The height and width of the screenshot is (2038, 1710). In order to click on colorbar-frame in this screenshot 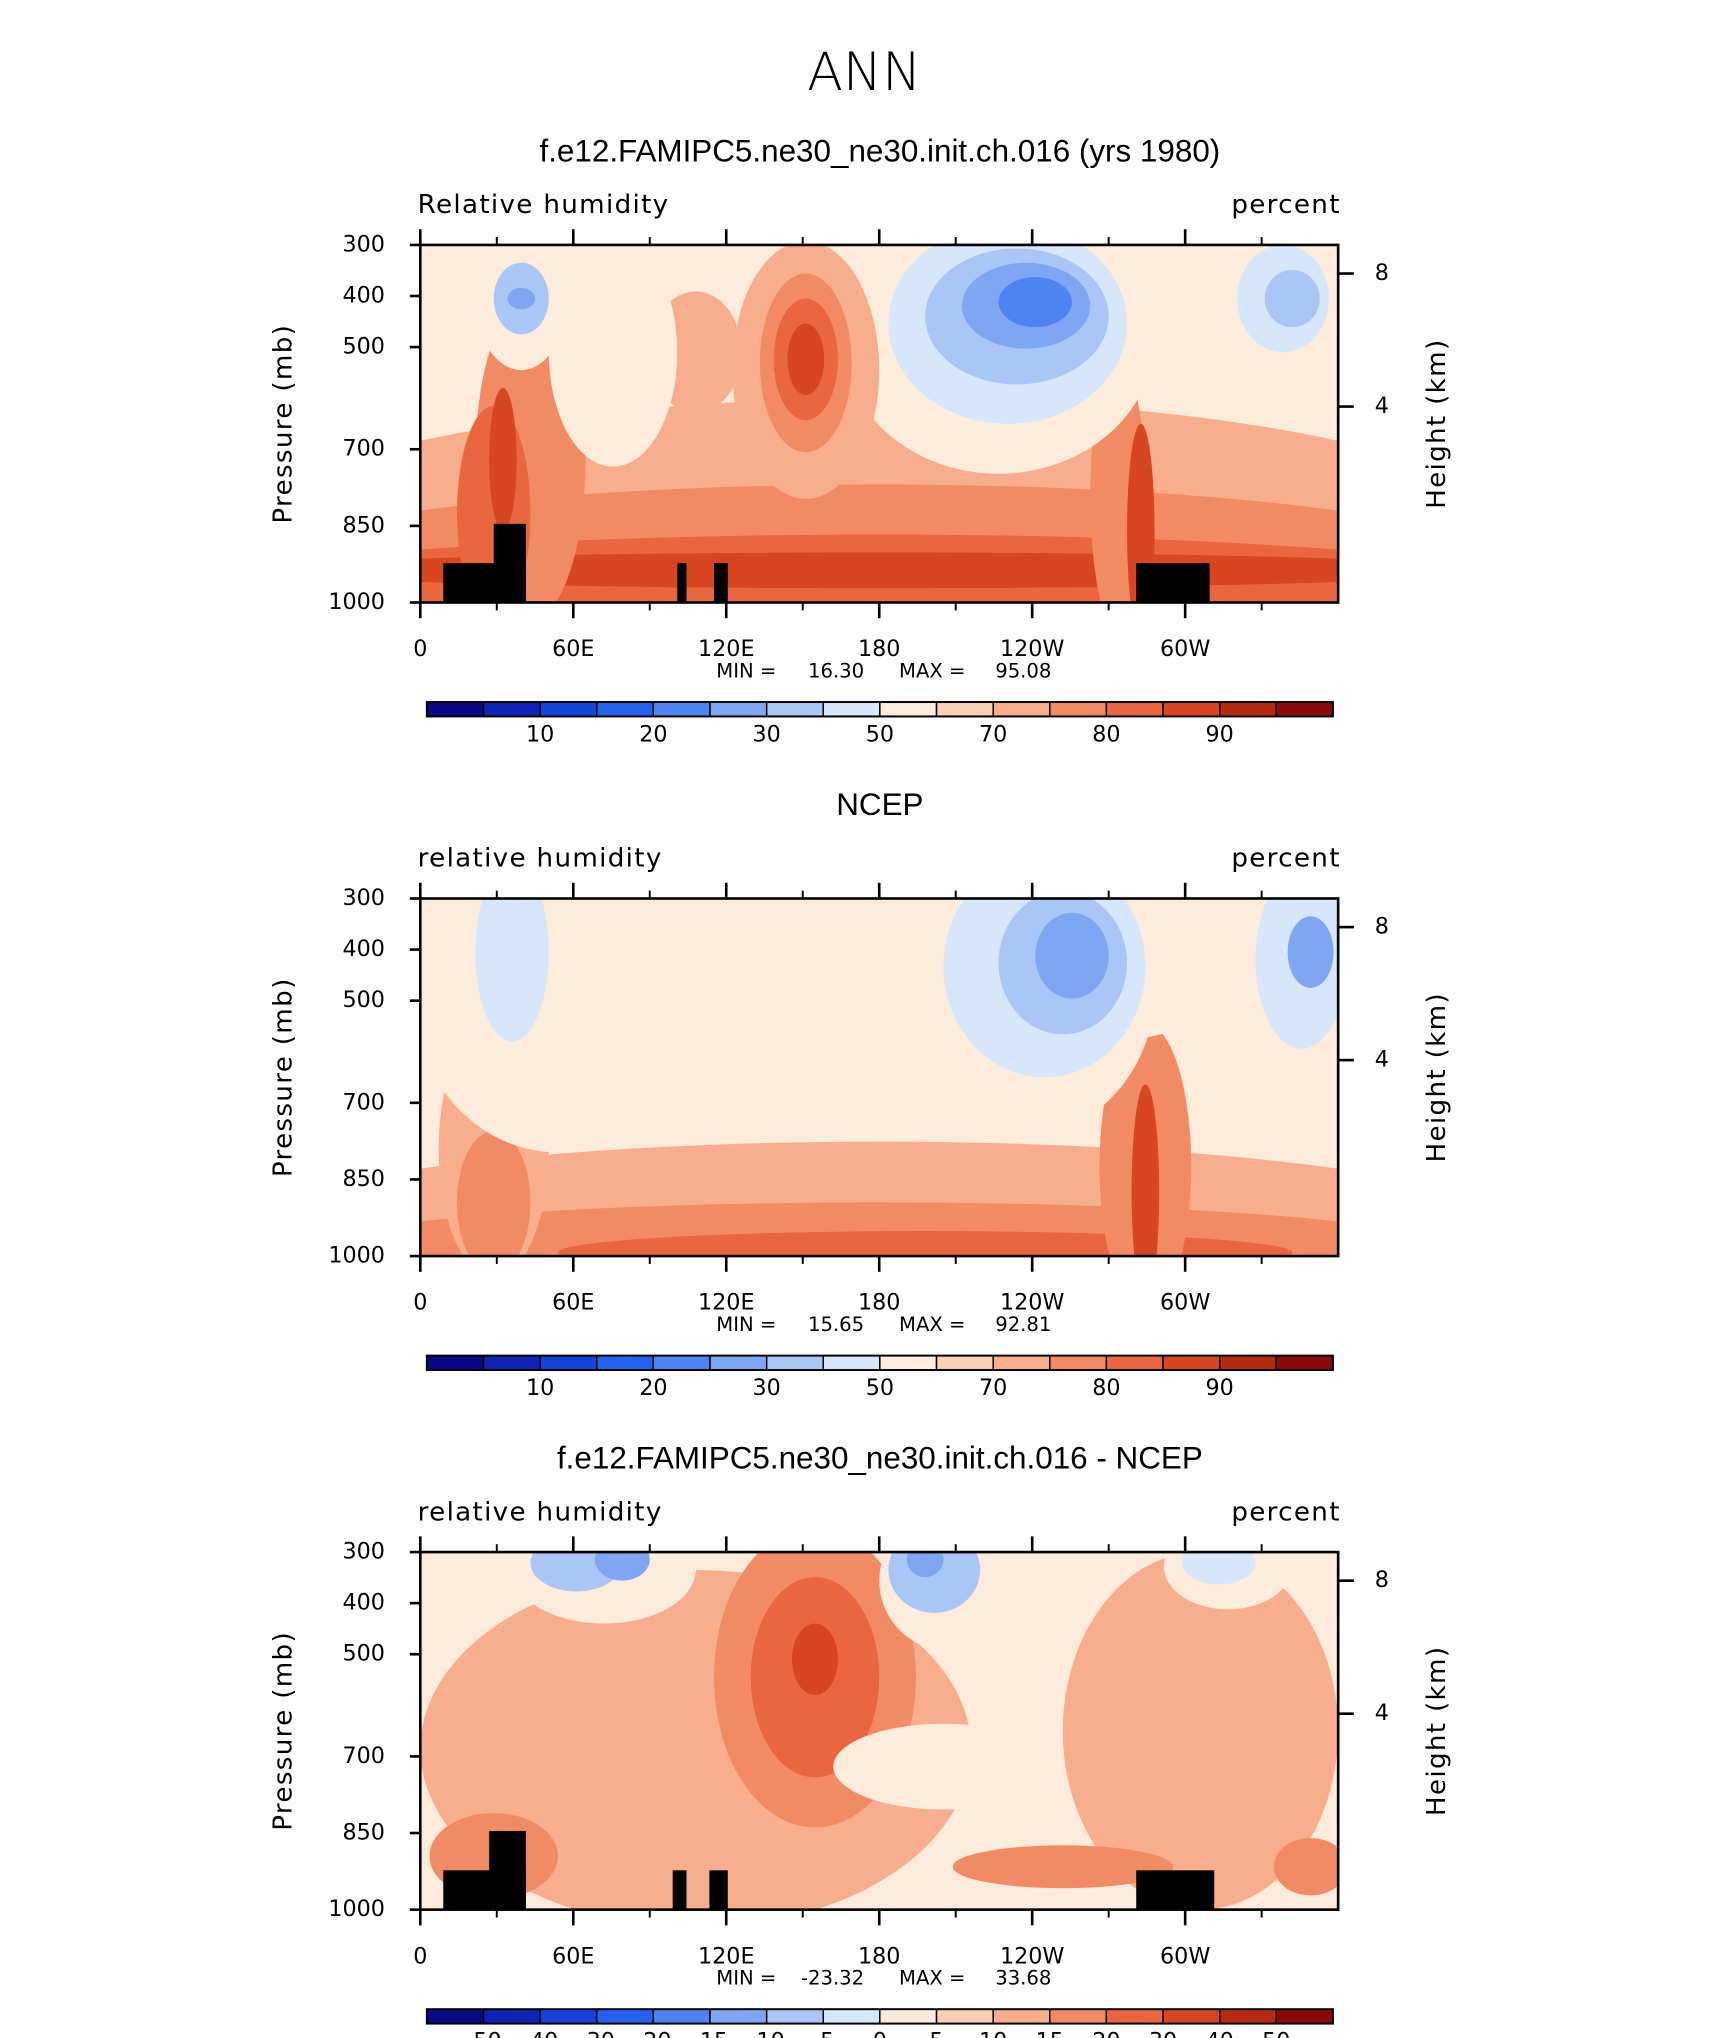, I will do `click(879, 1363)`.